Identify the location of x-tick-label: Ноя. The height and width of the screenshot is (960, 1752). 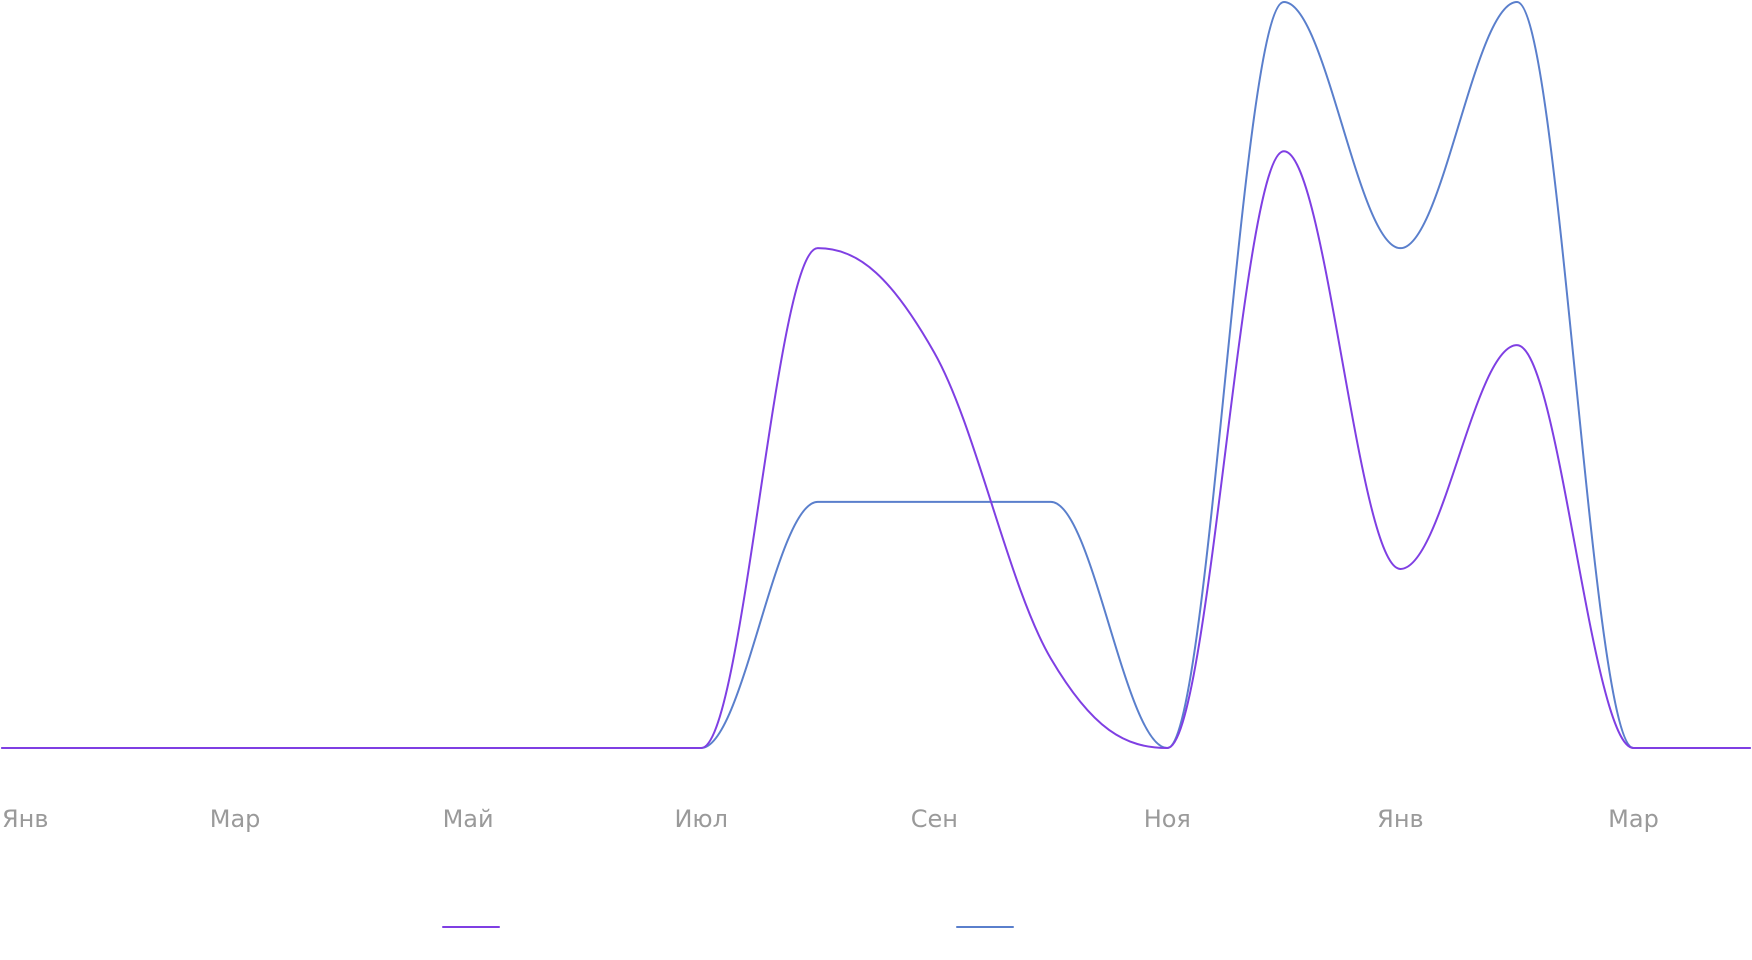
(1167, 819).